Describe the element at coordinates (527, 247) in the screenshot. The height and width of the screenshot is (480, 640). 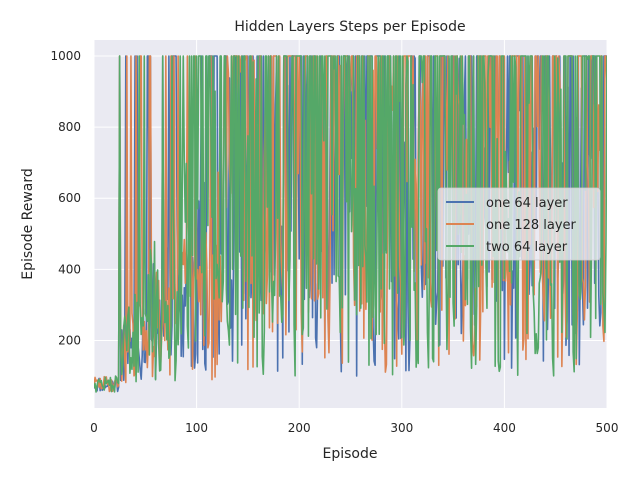
I see `legend-label: two 64 layer` at that location.